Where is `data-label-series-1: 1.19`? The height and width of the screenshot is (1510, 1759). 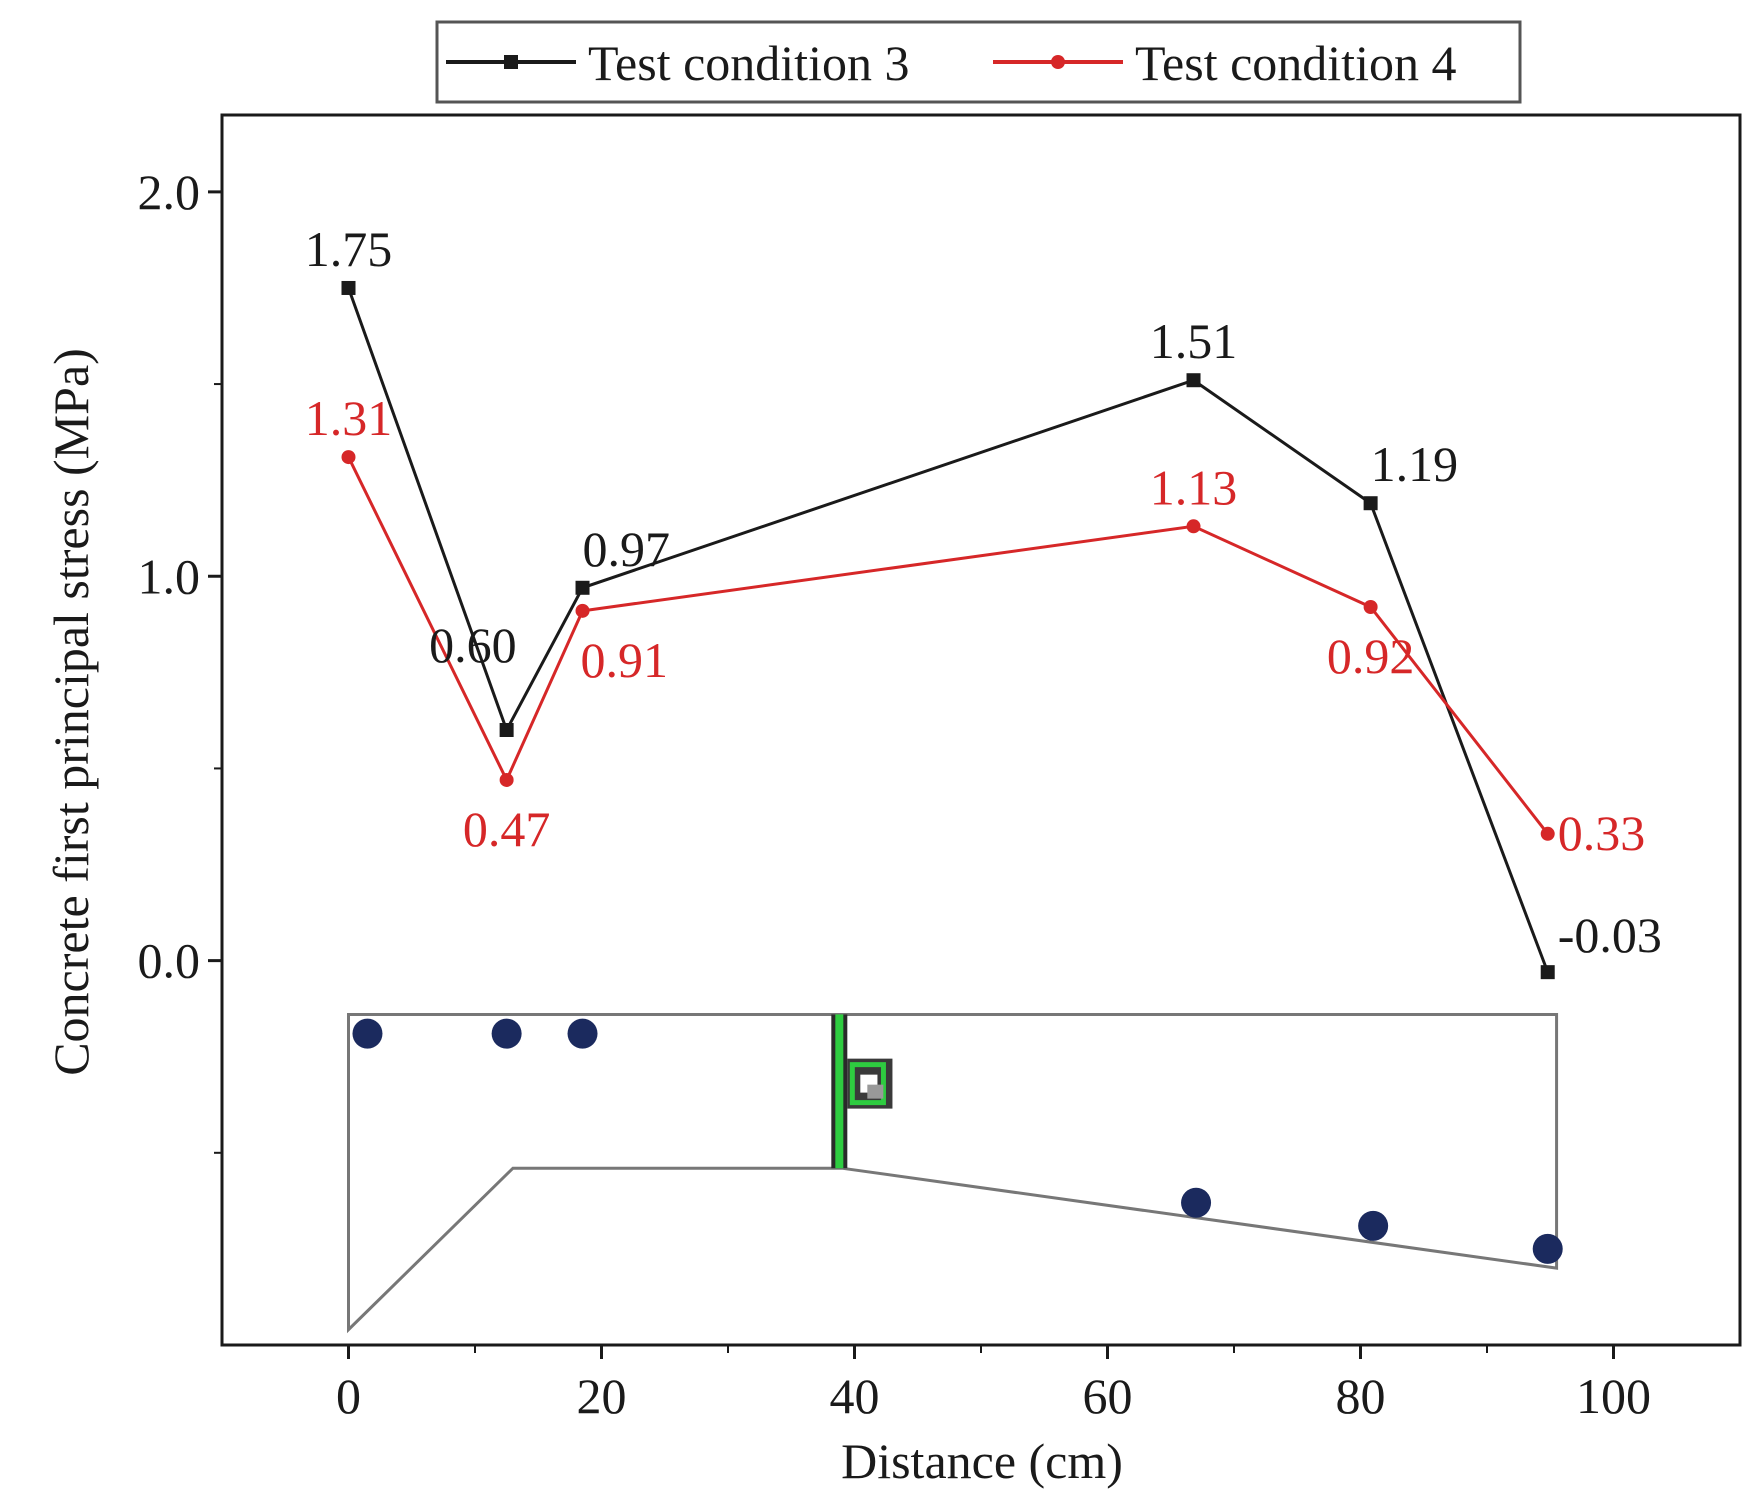
data-label-series-1: 1.19 is located at coordinates (1415, 464).